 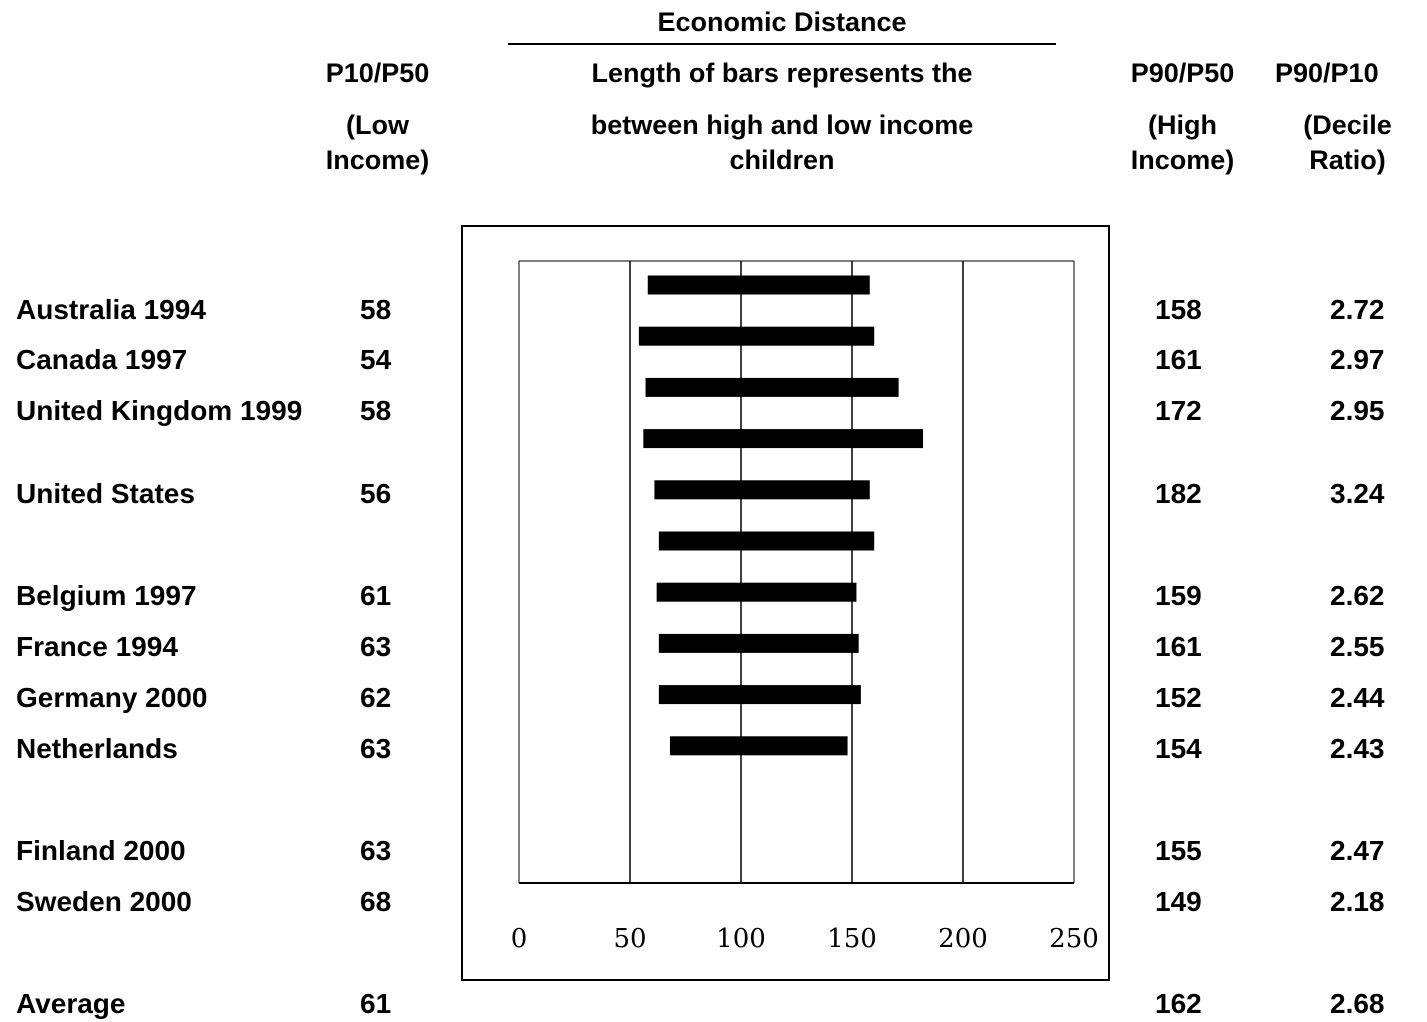 What do you see at coordinates (1178, 697) in the screenshot?
I see `row-high: 152` at bounding box center [1178, 697].